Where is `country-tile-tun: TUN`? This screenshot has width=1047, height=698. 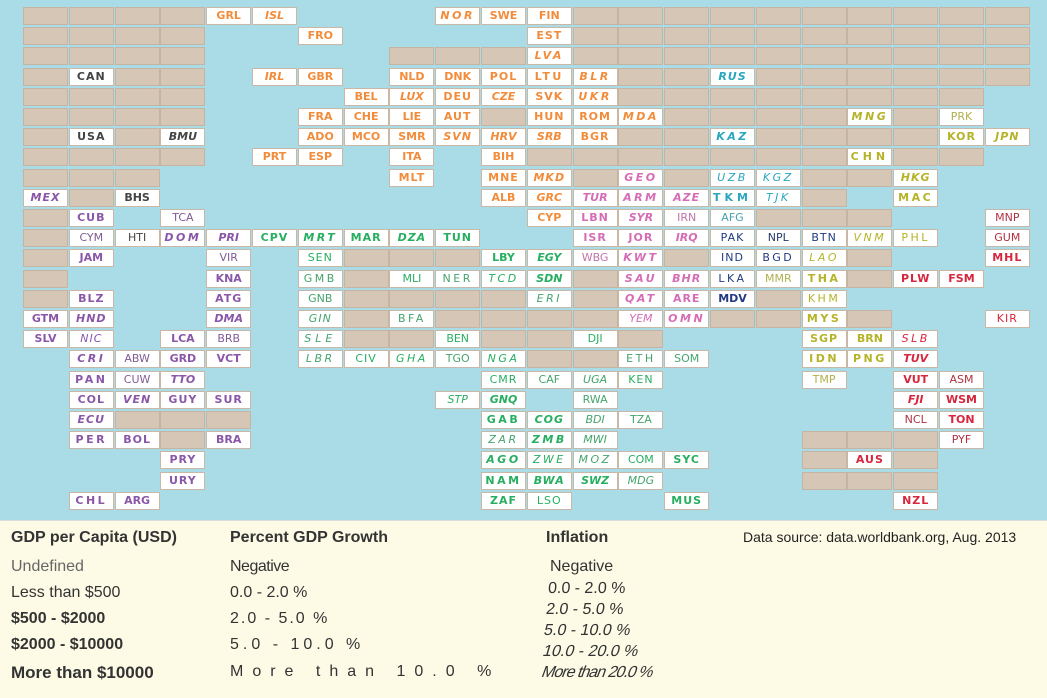
country-tile-tun: TUN is located at coordinates (458, 238).